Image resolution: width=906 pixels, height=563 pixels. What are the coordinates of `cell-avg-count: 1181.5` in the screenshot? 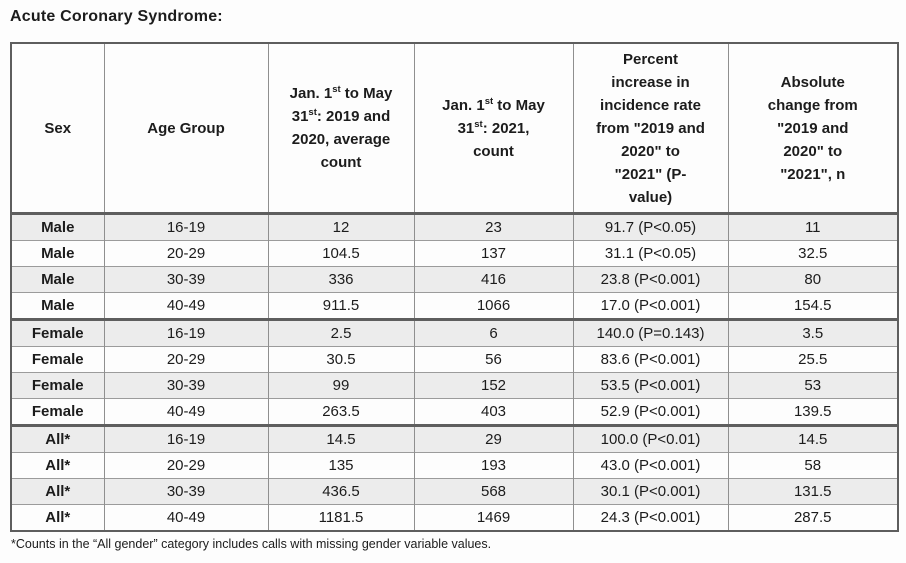 It's located at (340, 517).